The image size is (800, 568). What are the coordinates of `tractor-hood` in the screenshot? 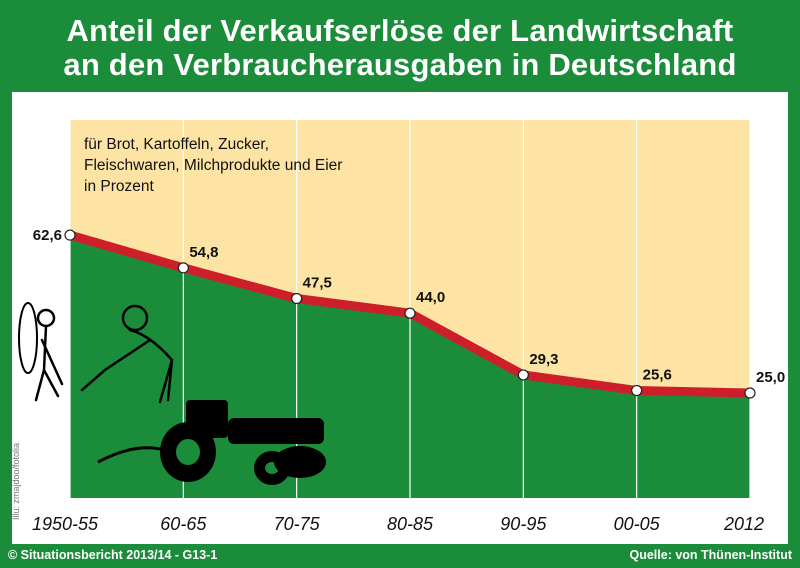 It's located at (276, 431).